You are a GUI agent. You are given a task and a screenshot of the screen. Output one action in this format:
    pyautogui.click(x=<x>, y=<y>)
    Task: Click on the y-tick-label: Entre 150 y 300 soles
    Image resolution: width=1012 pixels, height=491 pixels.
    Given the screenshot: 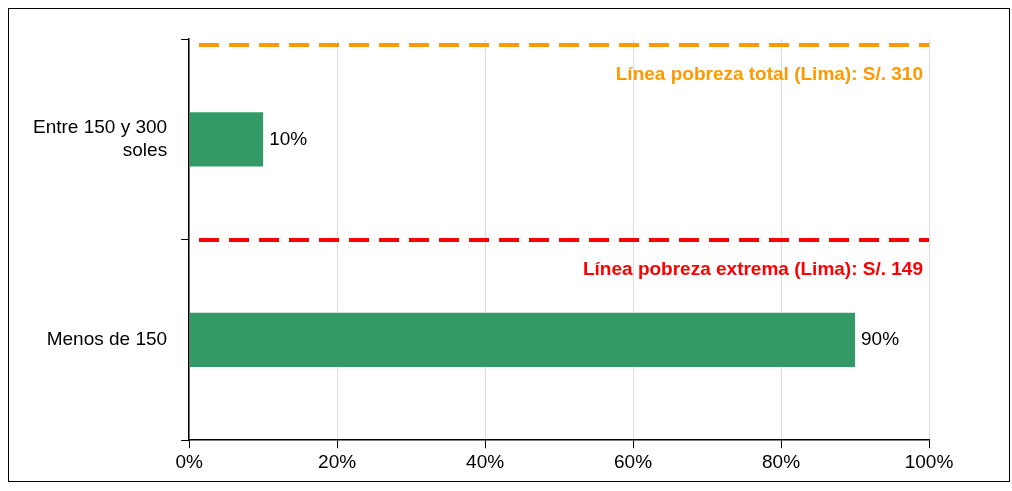 What is the action you would take?
    pyautogui.click(x=100, y=138)
    